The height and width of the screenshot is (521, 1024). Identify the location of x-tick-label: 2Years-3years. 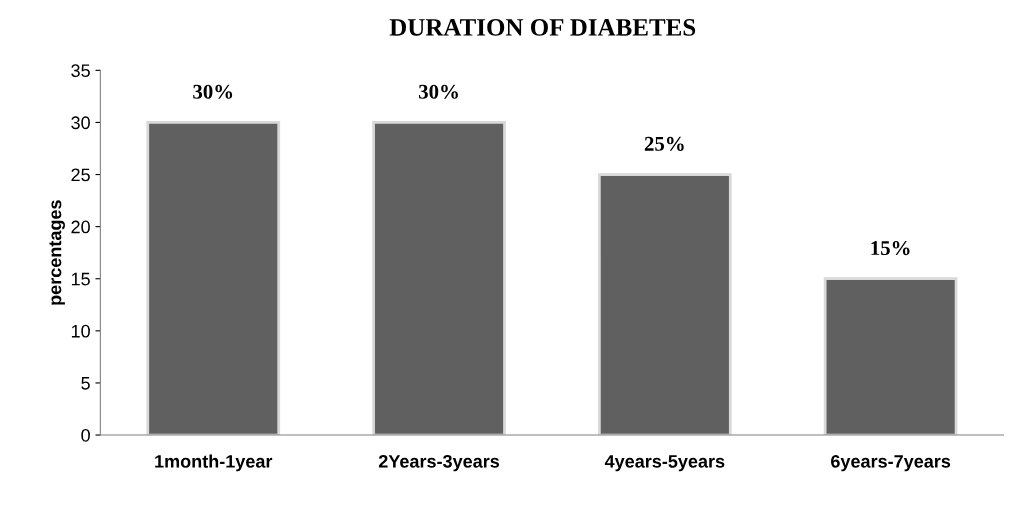
(439, 463).